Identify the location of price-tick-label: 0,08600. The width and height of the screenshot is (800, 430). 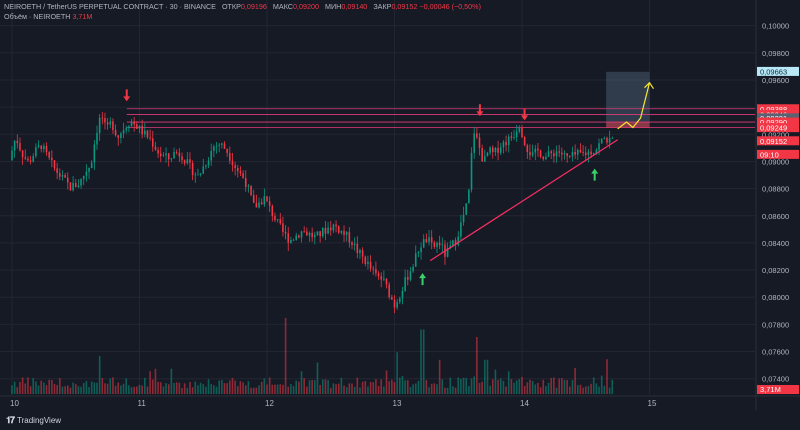
(775, 216).